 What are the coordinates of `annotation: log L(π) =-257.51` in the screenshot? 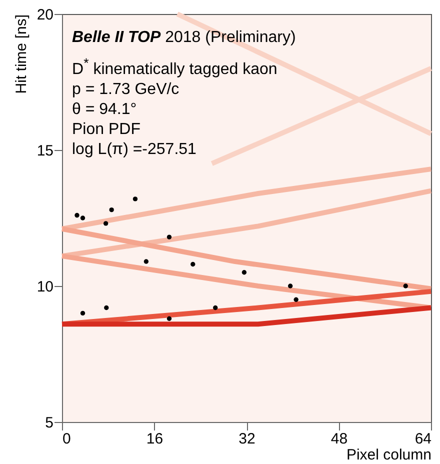 It's located at (134, 149).